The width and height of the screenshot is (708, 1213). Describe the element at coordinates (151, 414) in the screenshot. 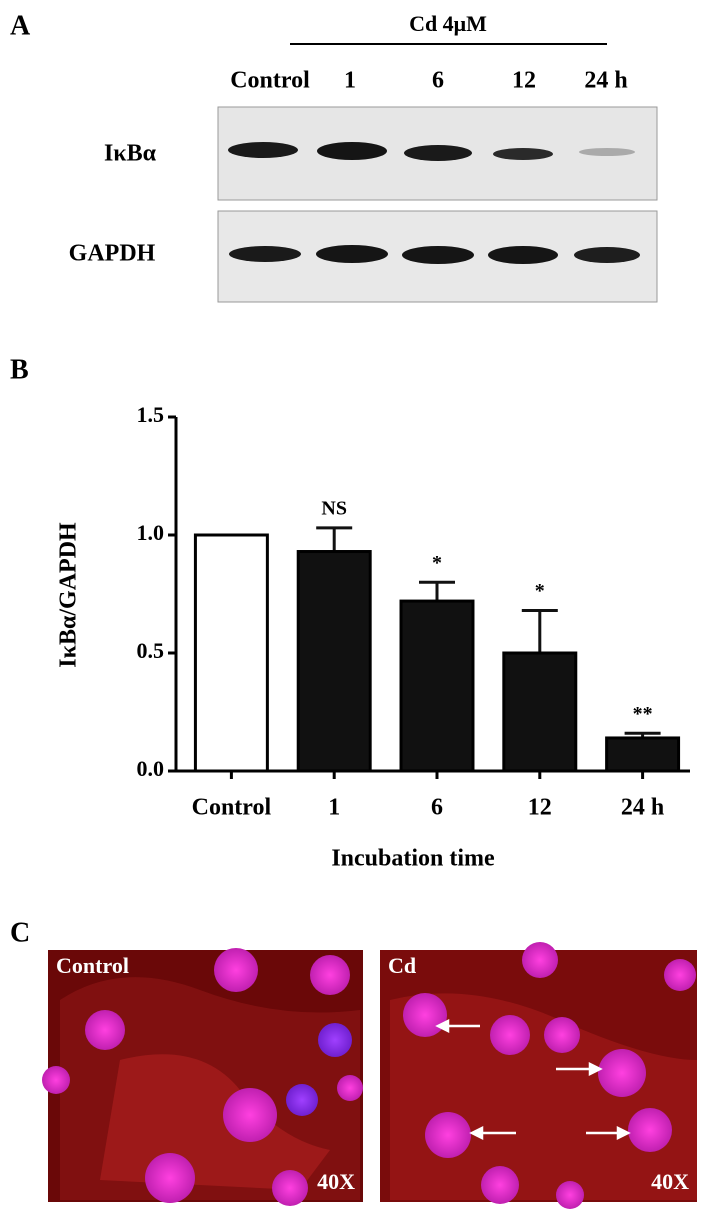

I see `y-tick-label: 1.5` at that location.